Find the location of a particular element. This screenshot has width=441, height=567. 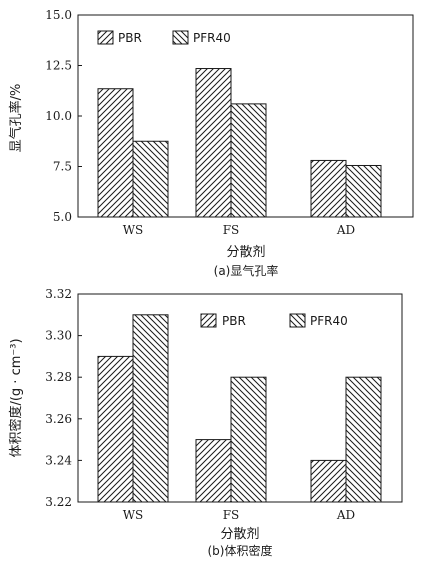

y-tick-label: 3.28 is located at coordinates (58, 377).